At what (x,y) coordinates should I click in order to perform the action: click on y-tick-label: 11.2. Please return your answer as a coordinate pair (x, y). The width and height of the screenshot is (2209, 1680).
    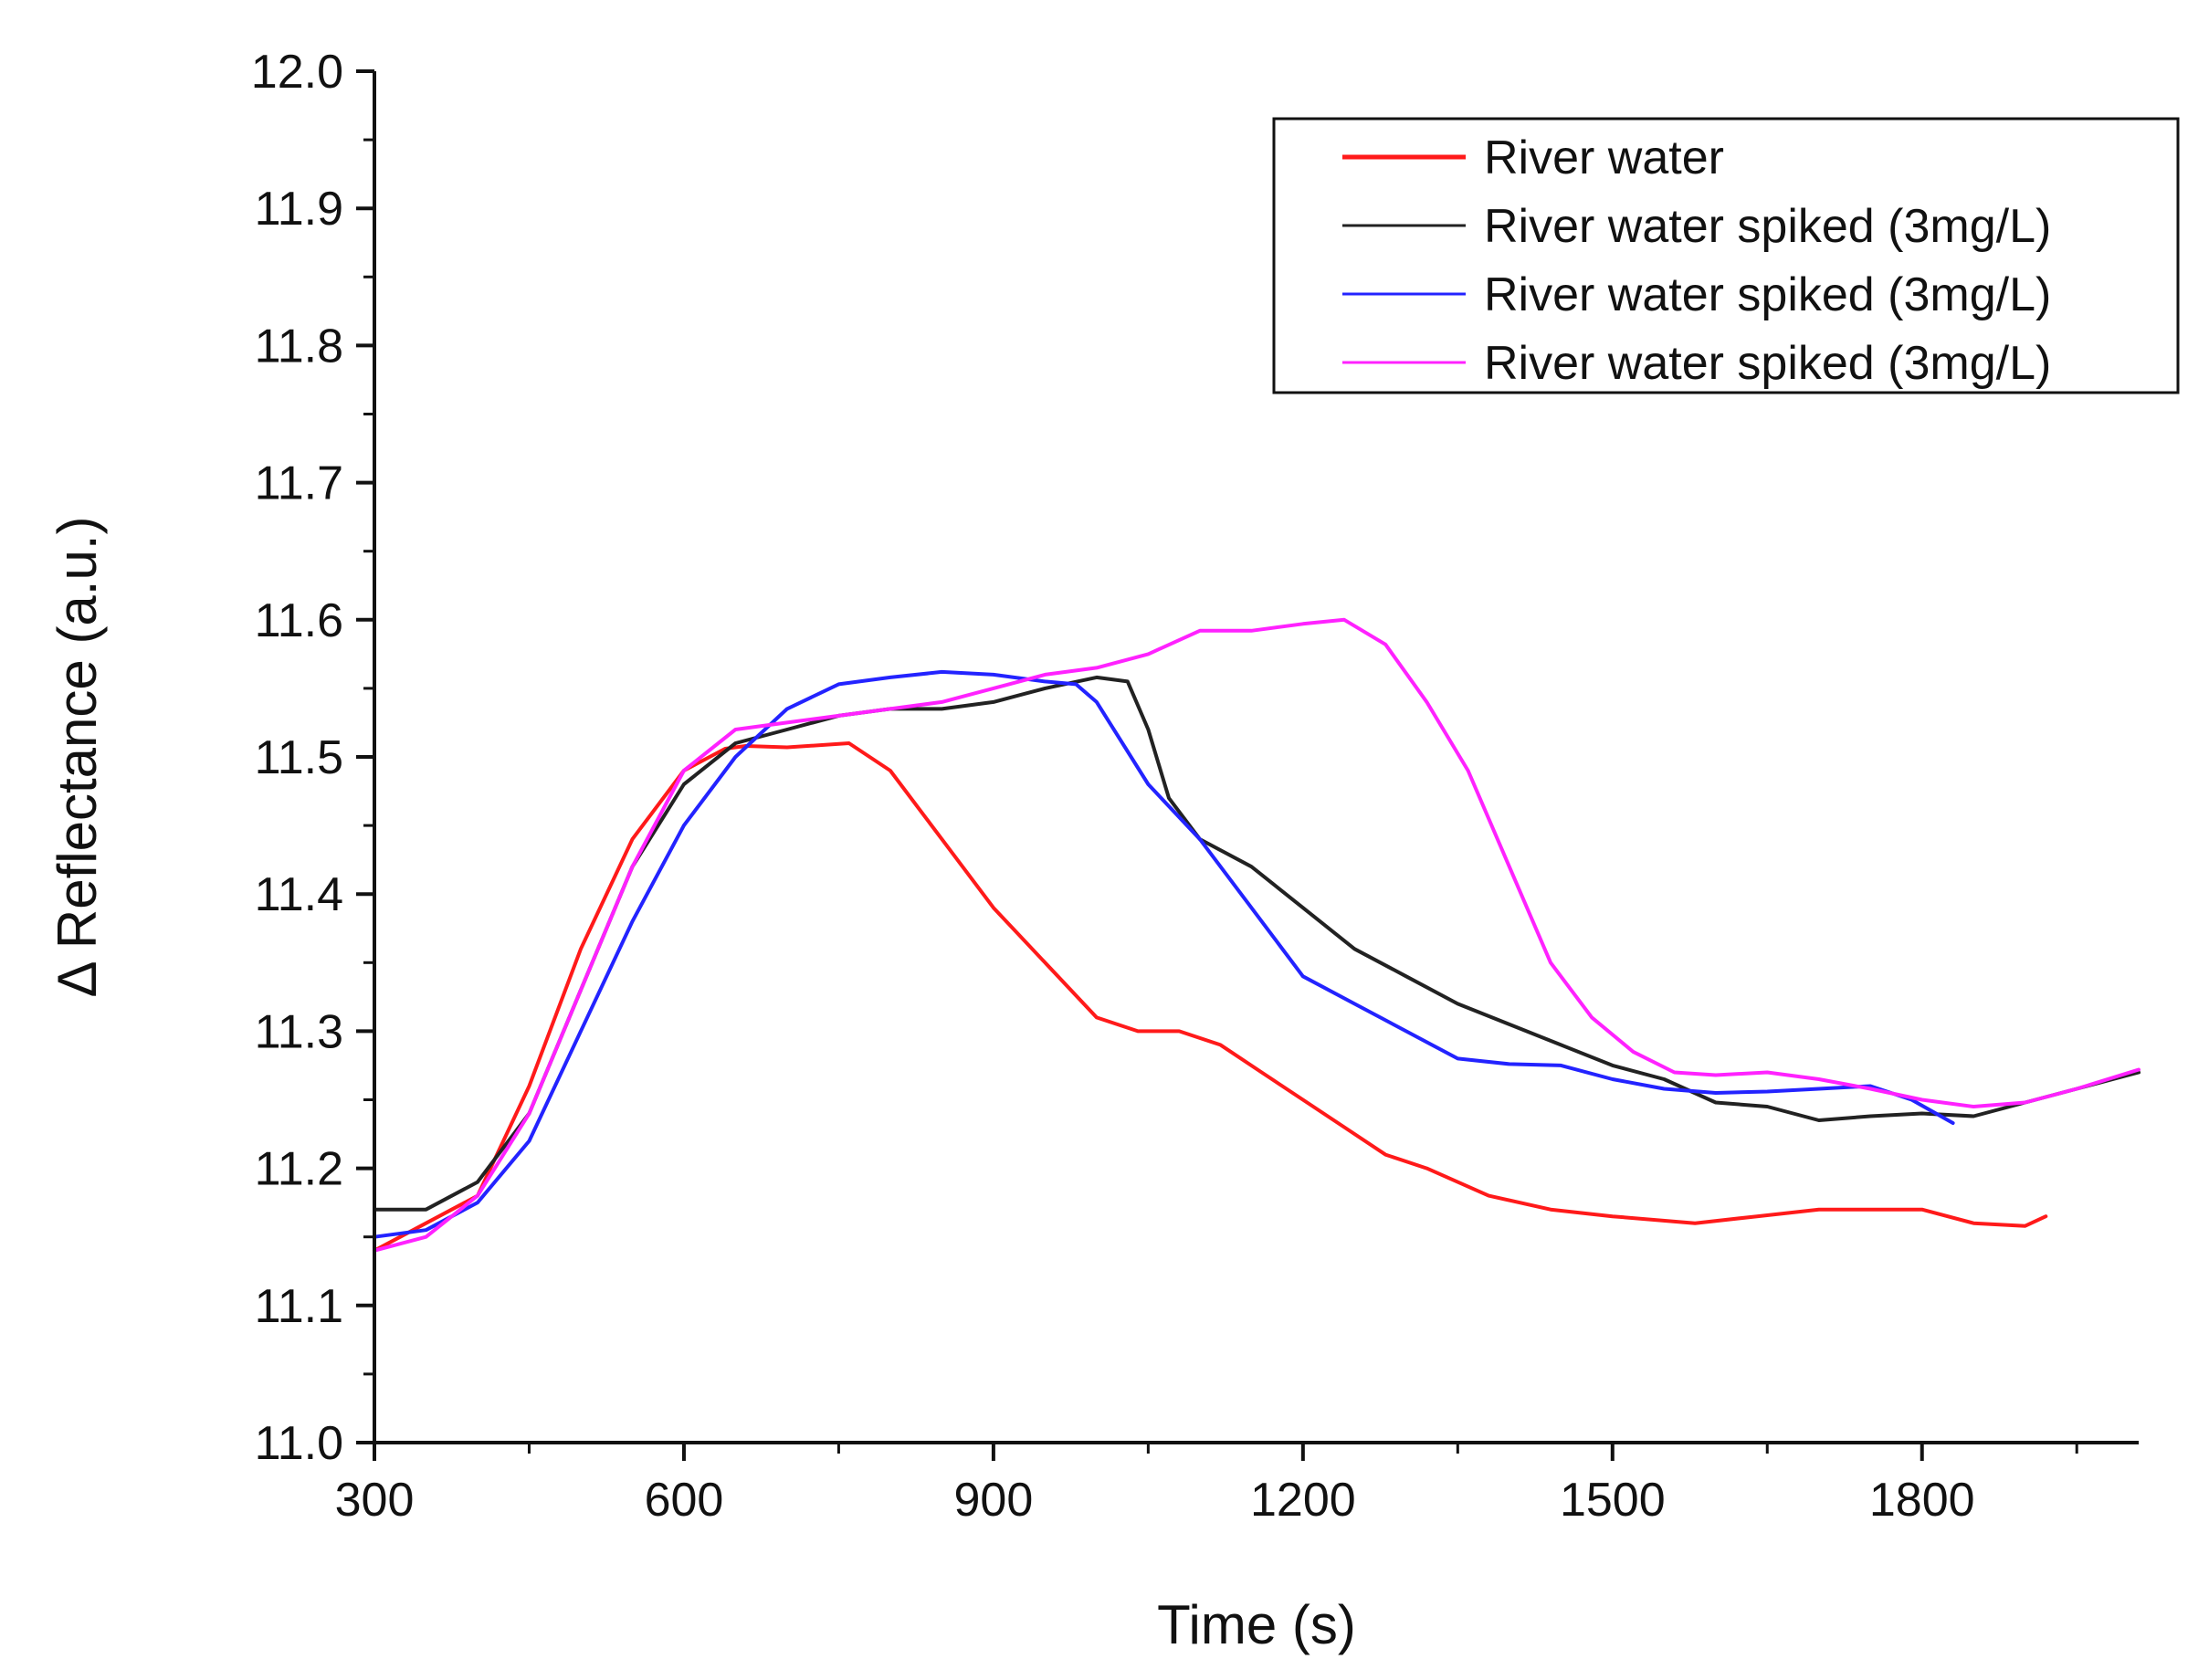
    Looking at the image, I should click on (299, 1169).